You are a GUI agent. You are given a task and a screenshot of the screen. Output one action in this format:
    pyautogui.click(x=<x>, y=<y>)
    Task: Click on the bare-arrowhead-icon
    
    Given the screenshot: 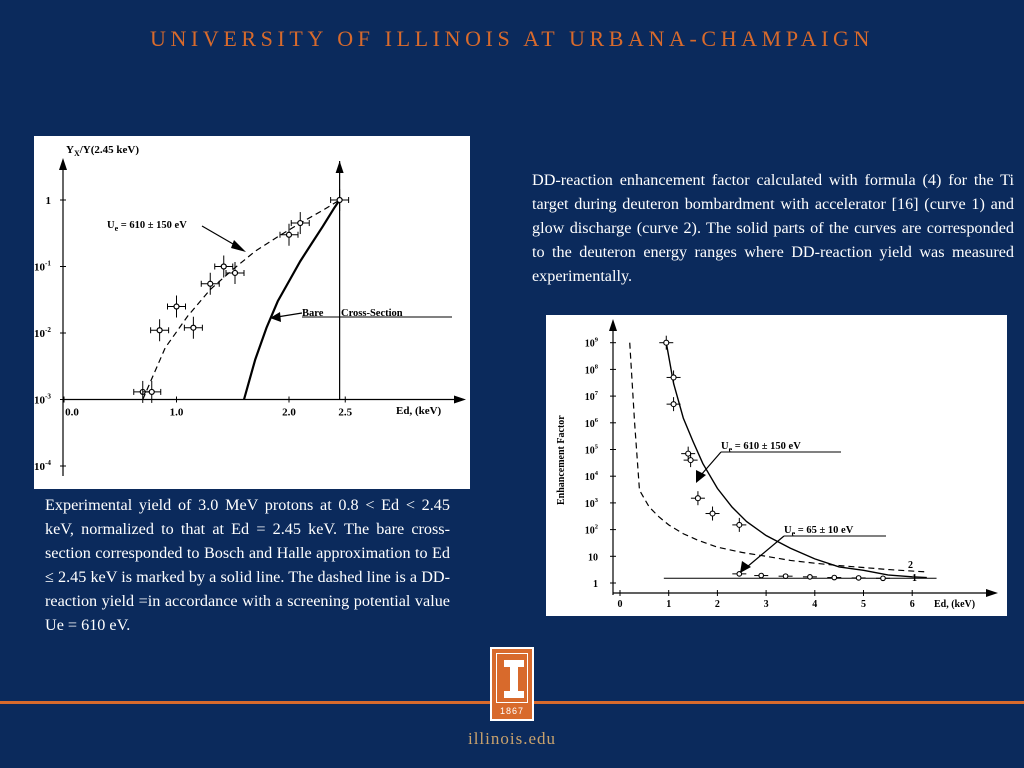 What is the action you would take?
    pyautogui.click(x=275, y=317)
    